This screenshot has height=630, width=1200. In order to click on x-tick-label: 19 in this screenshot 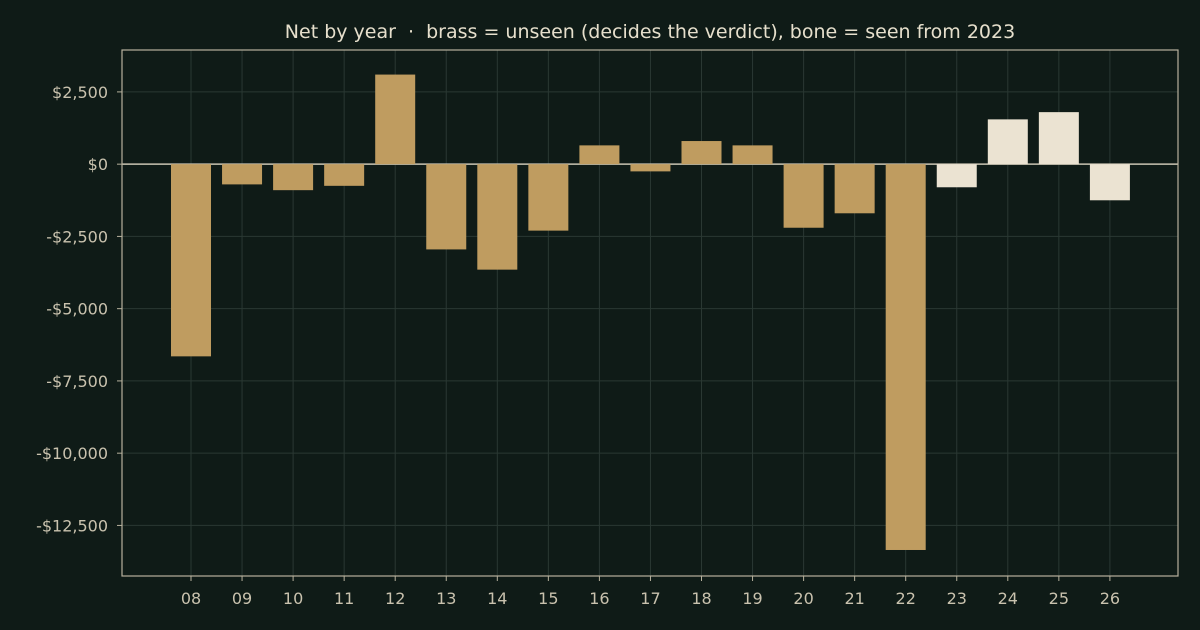, I will do `click(752, 598)`.